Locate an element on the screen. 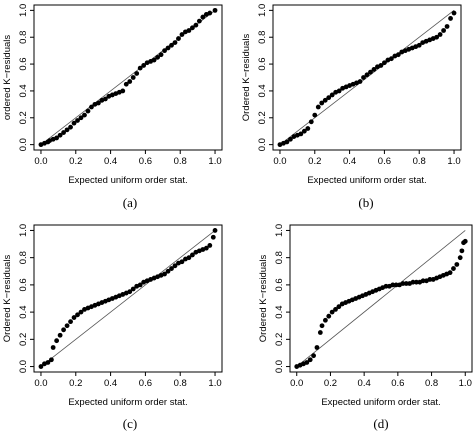 The width and height of the screenshot is (474, 436). y-axis-label: ordered K−residuals is located at coordinates (7, 78).